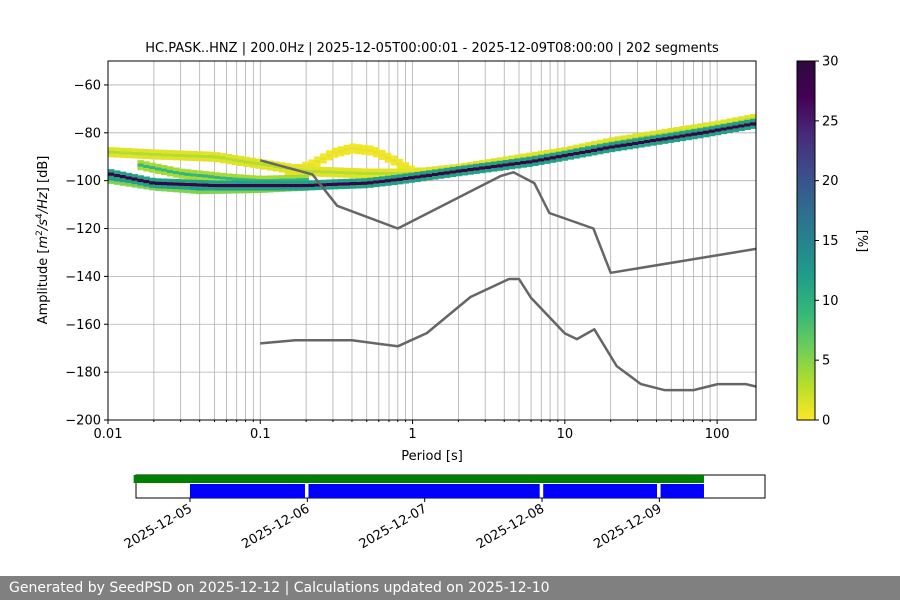 The height and width of the screenshot is (600, 900). Describe the element at coordinates (158, 526) in the screenshot. I see `date-tick-label: 2025-12-05` at that location.